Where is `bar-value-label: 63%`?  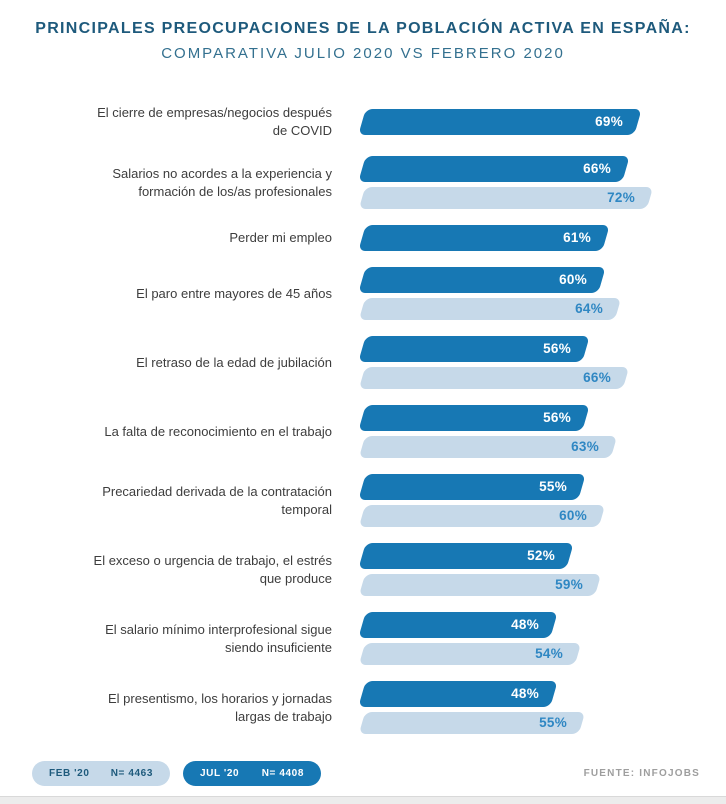
bar-value-label: 63% is located at coordinates (585, 447).